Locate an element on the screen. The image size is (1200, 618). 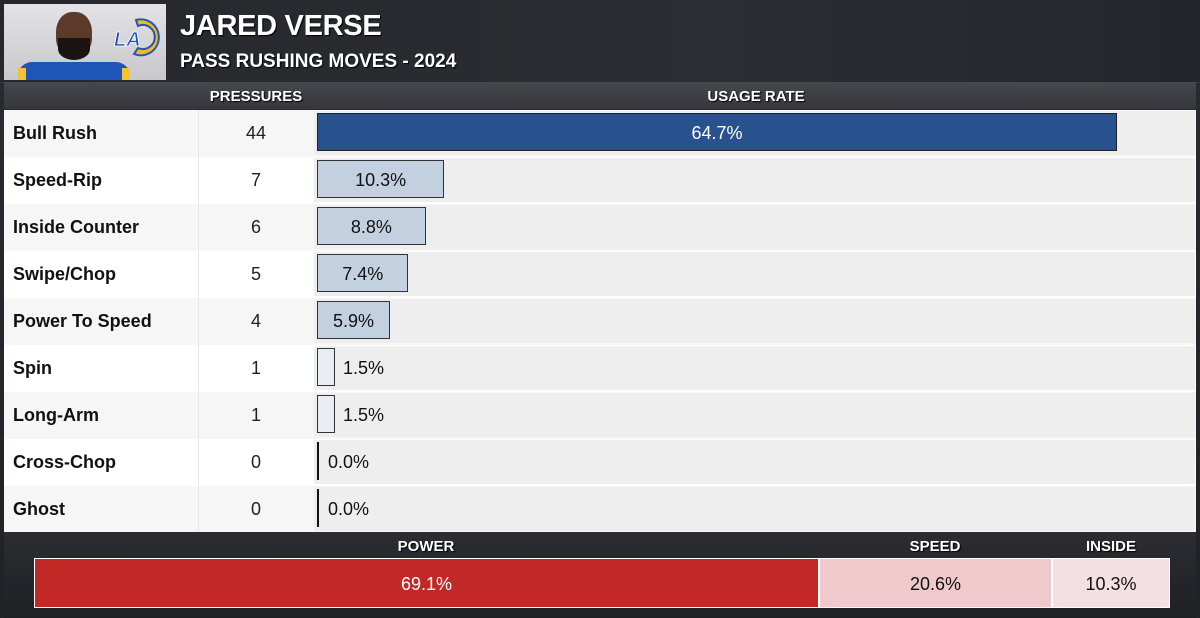
jersey-shape is located at coordinates (74, 71).